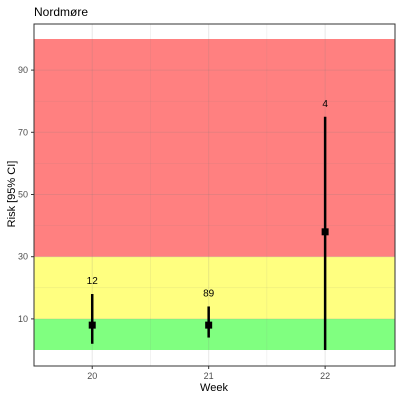 This screenshot has width=400, height=400. I want to click on y-tick-label-4: 90, so click(23, 70).